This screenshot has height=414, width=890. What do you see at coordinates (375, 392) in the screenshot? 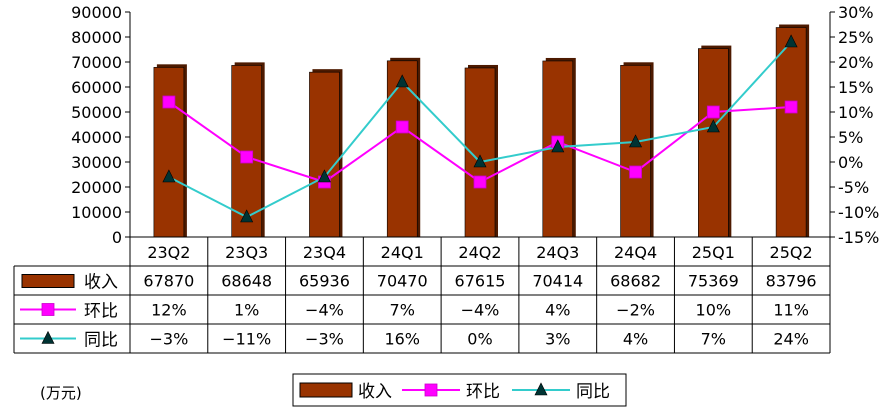
I see `legend-label: 收入` at bounding box center [375, 392].